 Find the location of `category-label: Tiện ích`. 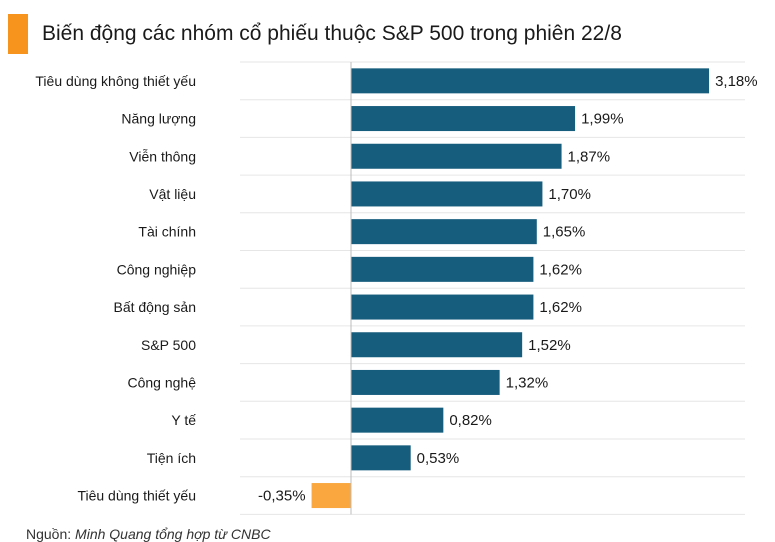

category-label: Tiện ích is located at coordinates (171, 458).